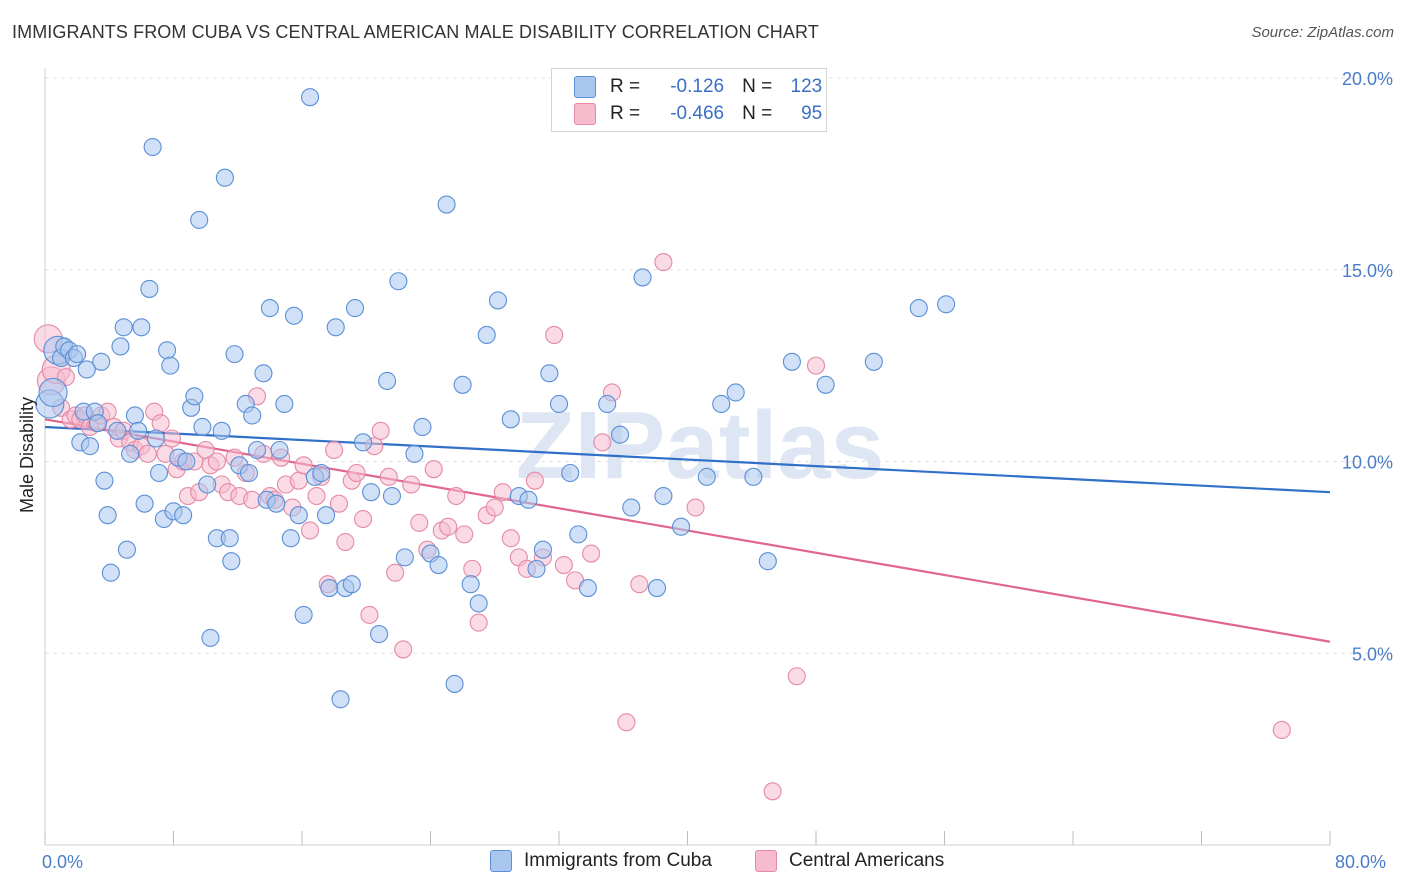 The width and height of the screenshot is (1406, 892). I want to click on central-swatch, so click(585, 114).